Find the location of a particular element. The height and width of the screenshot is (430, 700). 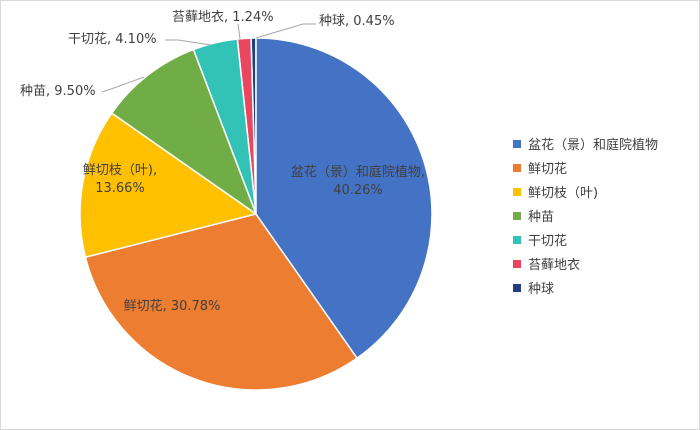

data-label: 干切花, 4.10% is located at coordinates (112, 39).